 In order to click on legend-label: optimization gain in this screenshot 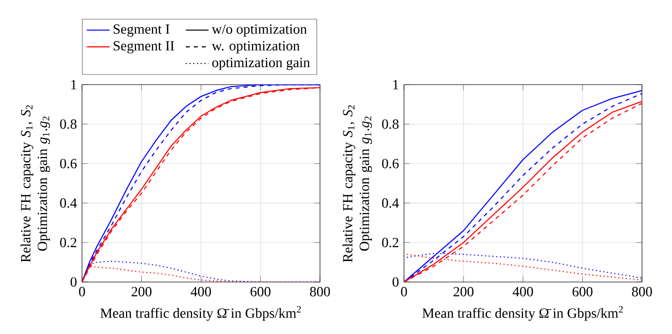, I will do `click(261, 64)`.